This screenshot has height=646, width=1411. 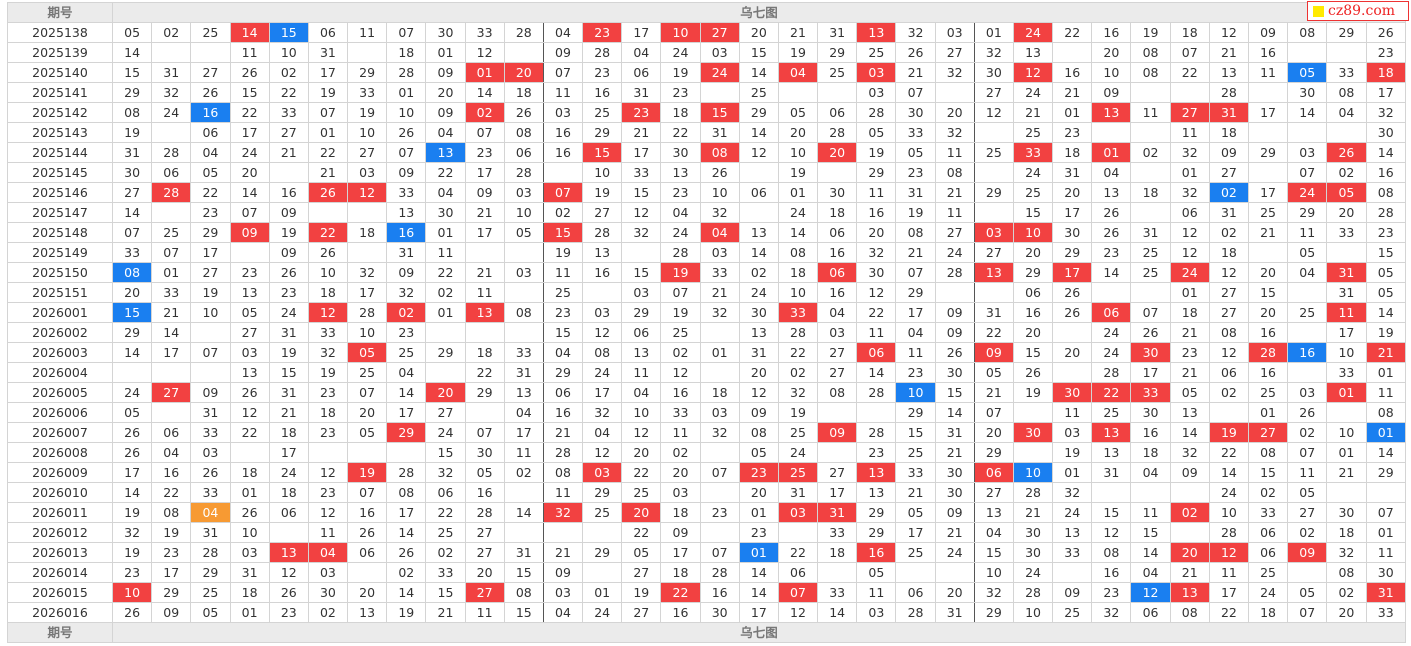 I want to click on highlighted-number-cell: 14, so click(x=249, y=32).